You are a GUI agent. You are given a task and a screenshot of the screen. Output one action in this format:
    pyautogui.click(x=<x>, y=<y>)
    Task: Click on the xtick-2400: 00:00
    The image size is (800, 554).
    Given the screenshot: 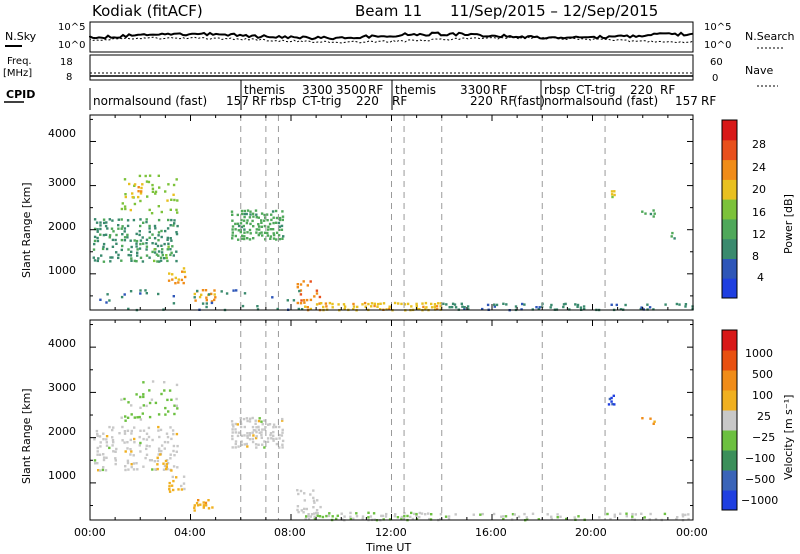 What is the action you would take?
    pyautogui.click(x=692, y=532)
    